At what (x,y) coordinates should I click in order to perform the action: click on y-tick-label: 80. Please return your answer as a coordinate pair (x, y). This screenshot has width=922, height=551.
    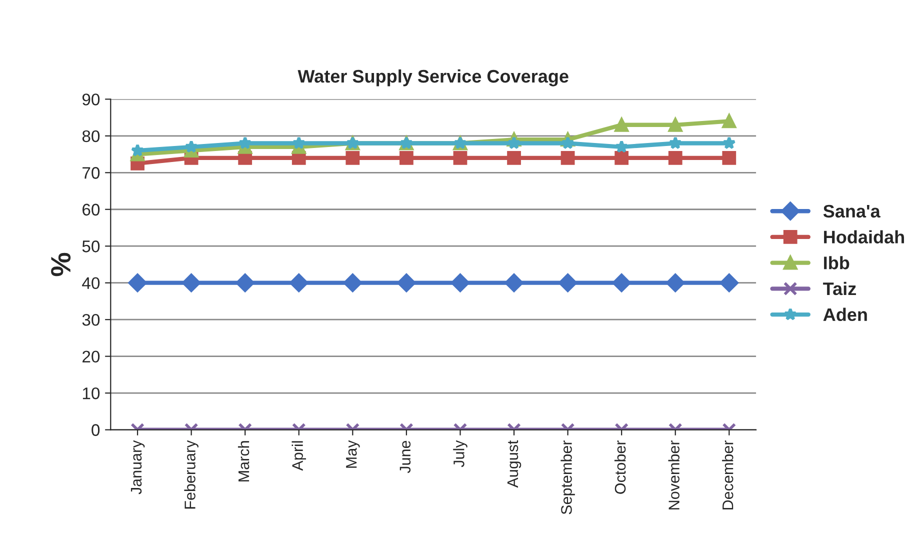
    Looking at the image, I should click on (91, 136).